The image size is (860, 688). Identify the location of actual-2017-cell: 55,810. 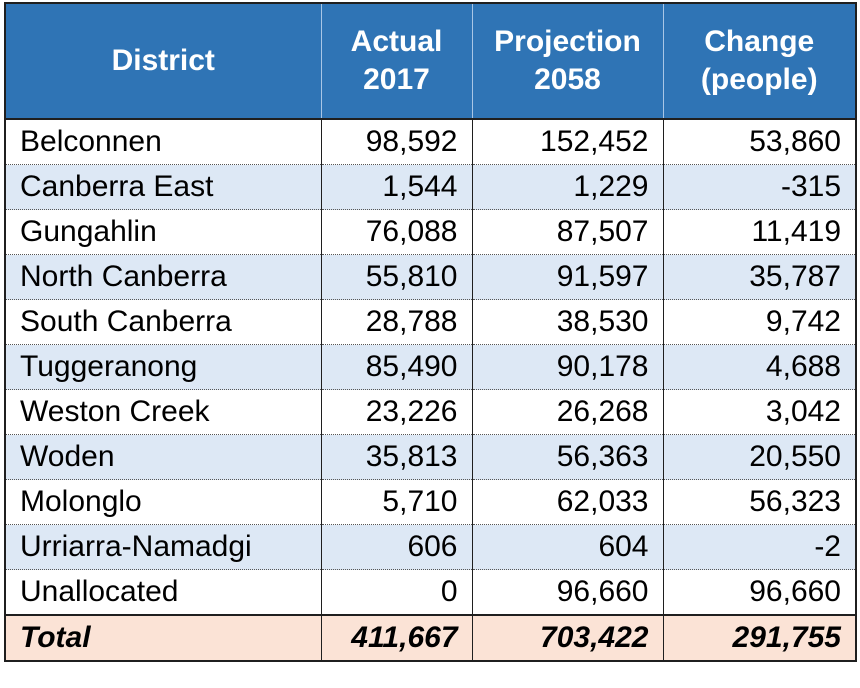
(396, 277).